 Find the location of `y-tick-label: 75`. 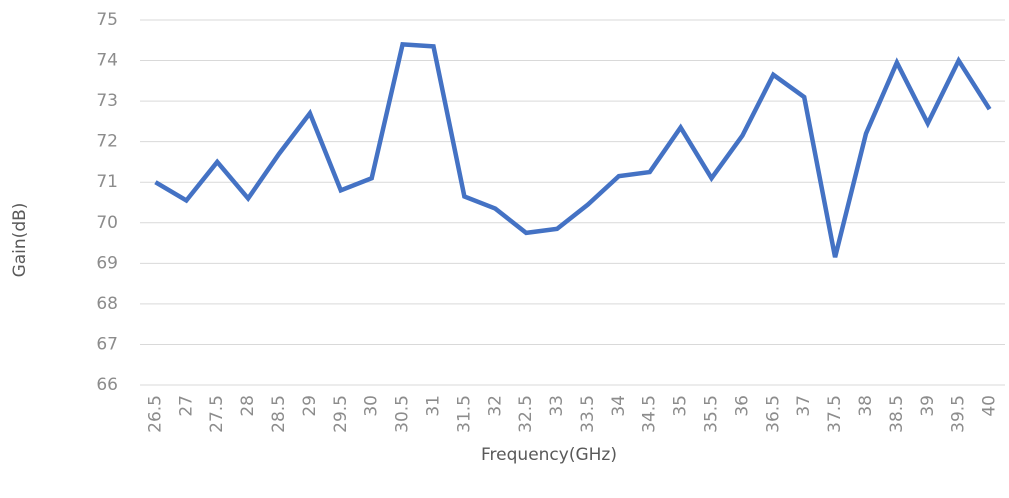

y-tick-label: 75 is located at coordinates (107, 20).